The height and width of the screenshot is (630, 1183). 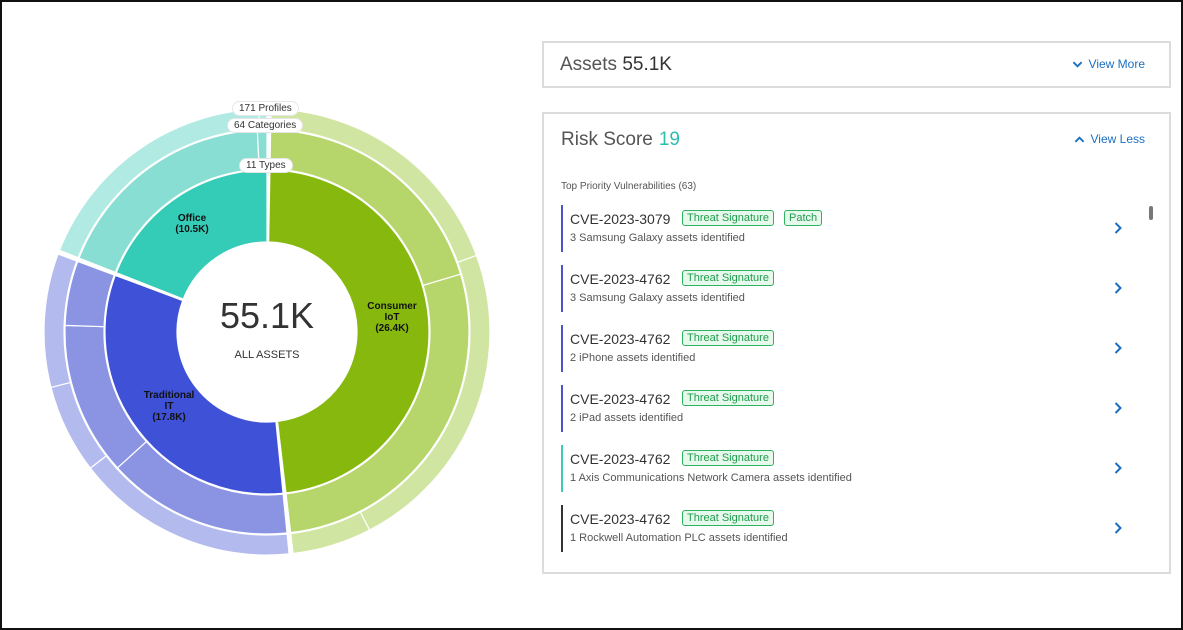 I want to click on risk-score-title: Risk Score 19, so click(x=620, y=140).